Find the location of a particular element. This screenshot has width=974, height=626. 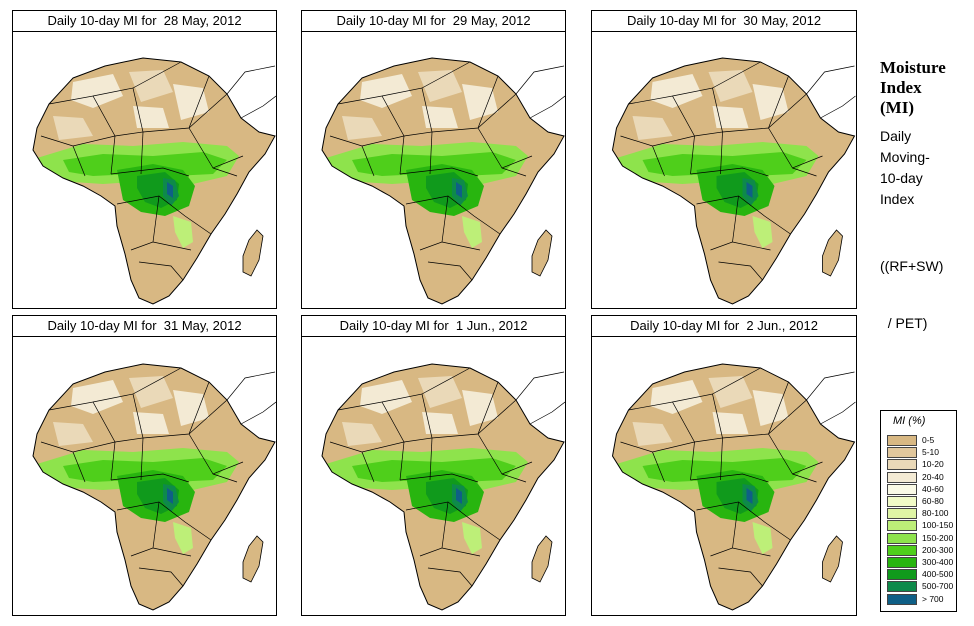

moisture-overlay is located at coordinates (436, 475).